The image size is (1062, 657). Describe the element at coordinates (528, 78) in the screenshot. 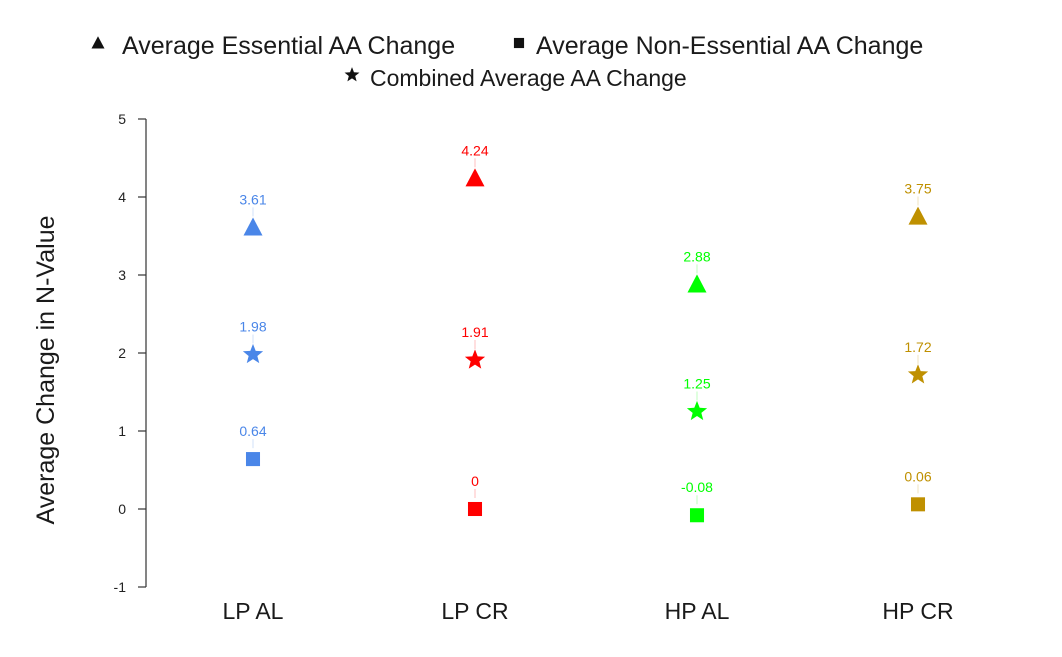

I see `legend-label-star: Combined Average AA Change` at that location.